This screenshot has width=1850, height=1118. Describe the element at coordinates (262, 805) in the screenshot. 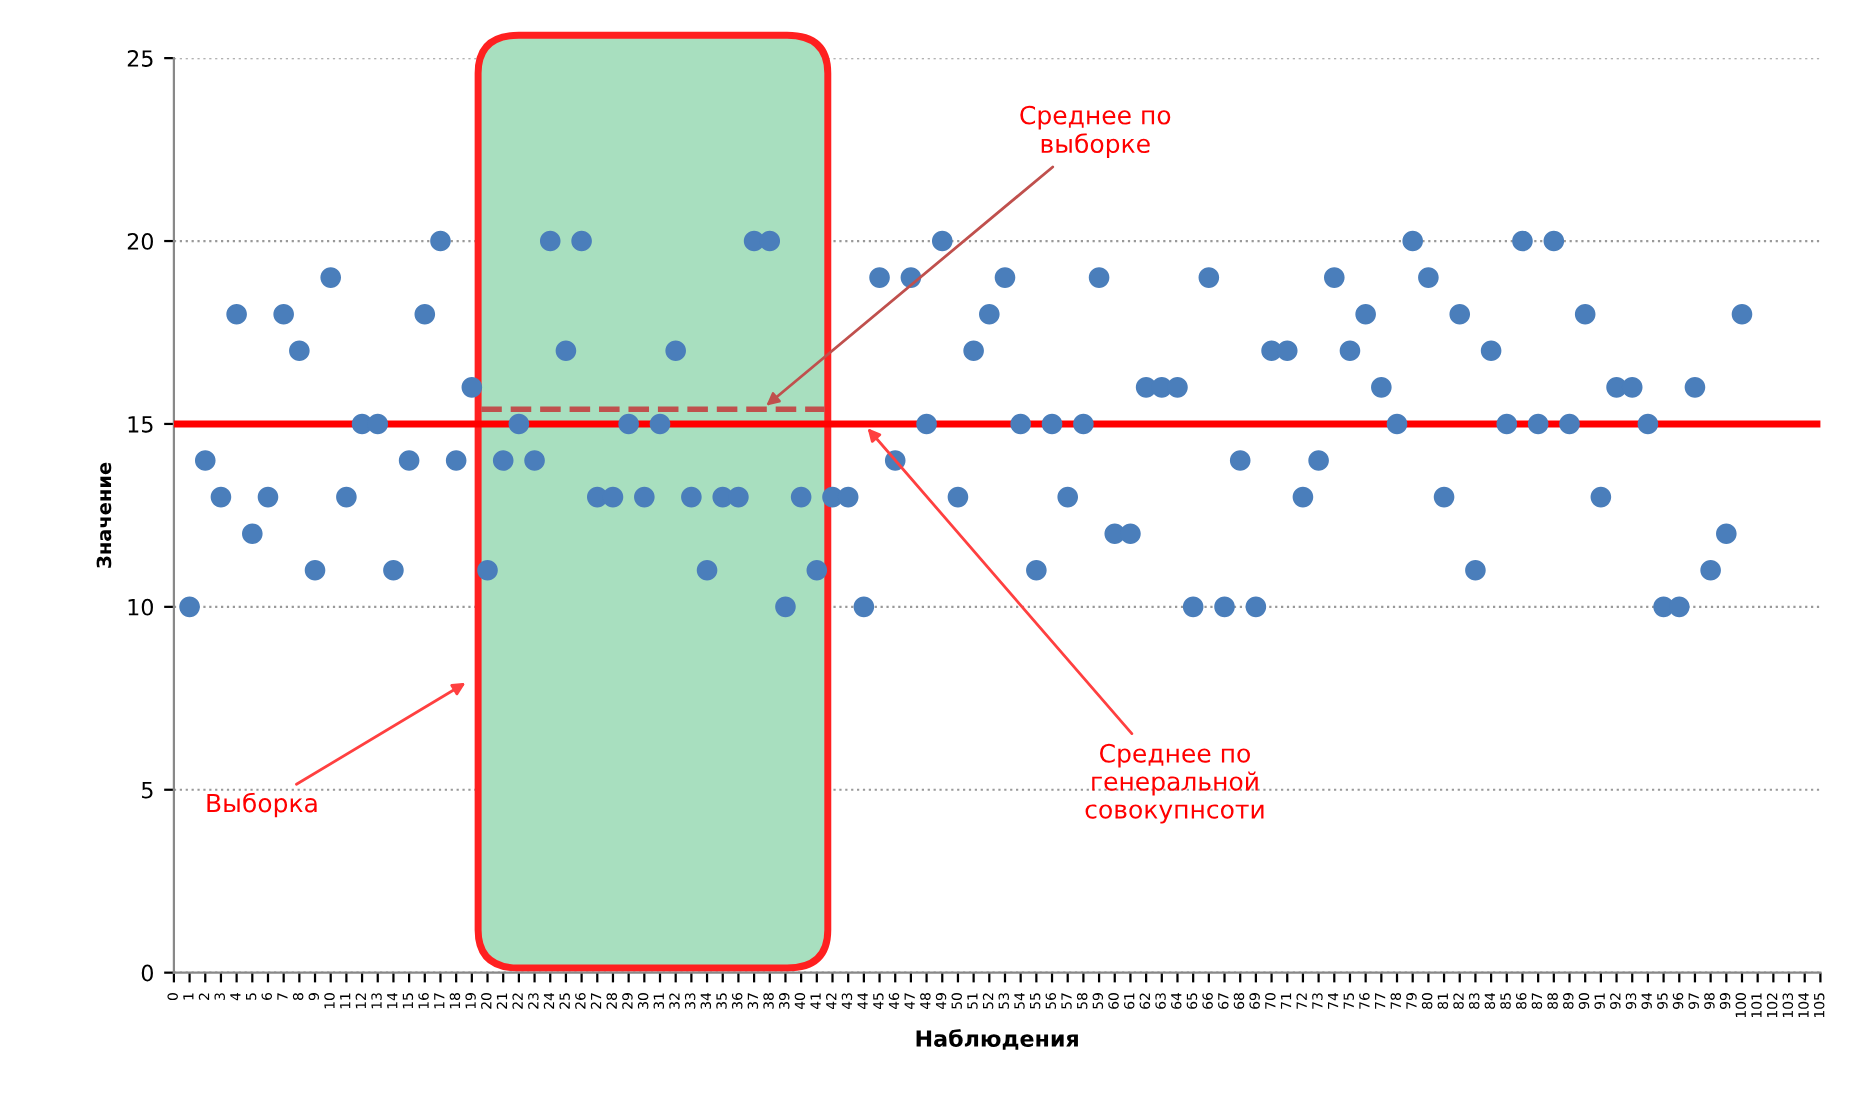

I see `band-label: Выборка` at that location.